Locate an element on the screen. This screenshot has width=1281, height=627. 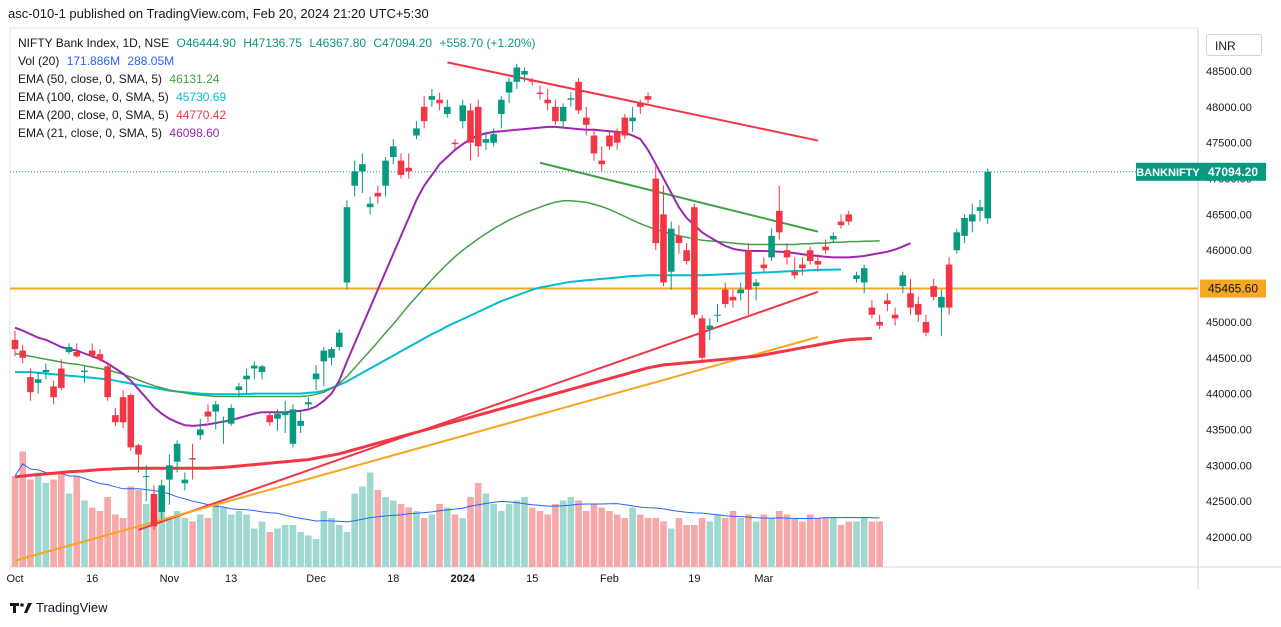
x-tick-label: 15 is located at coordinates (532, 579).